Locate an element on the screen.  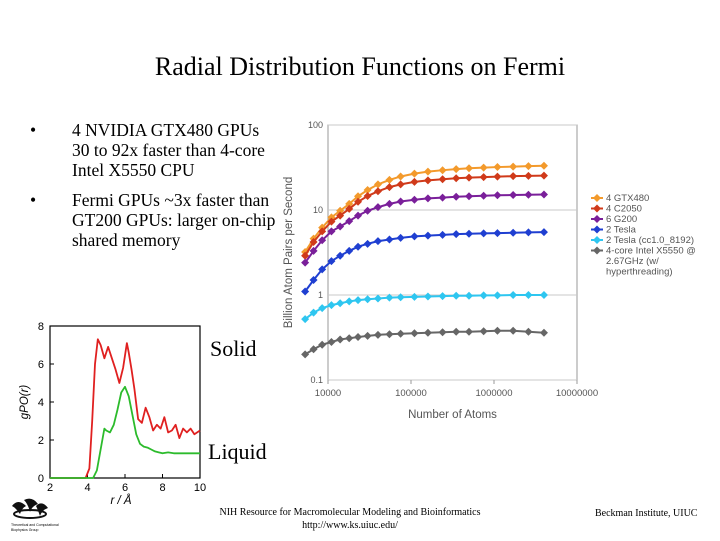
footer-url: http://www.ks.uiuc.edu/ is located at coordinates (350, 525).